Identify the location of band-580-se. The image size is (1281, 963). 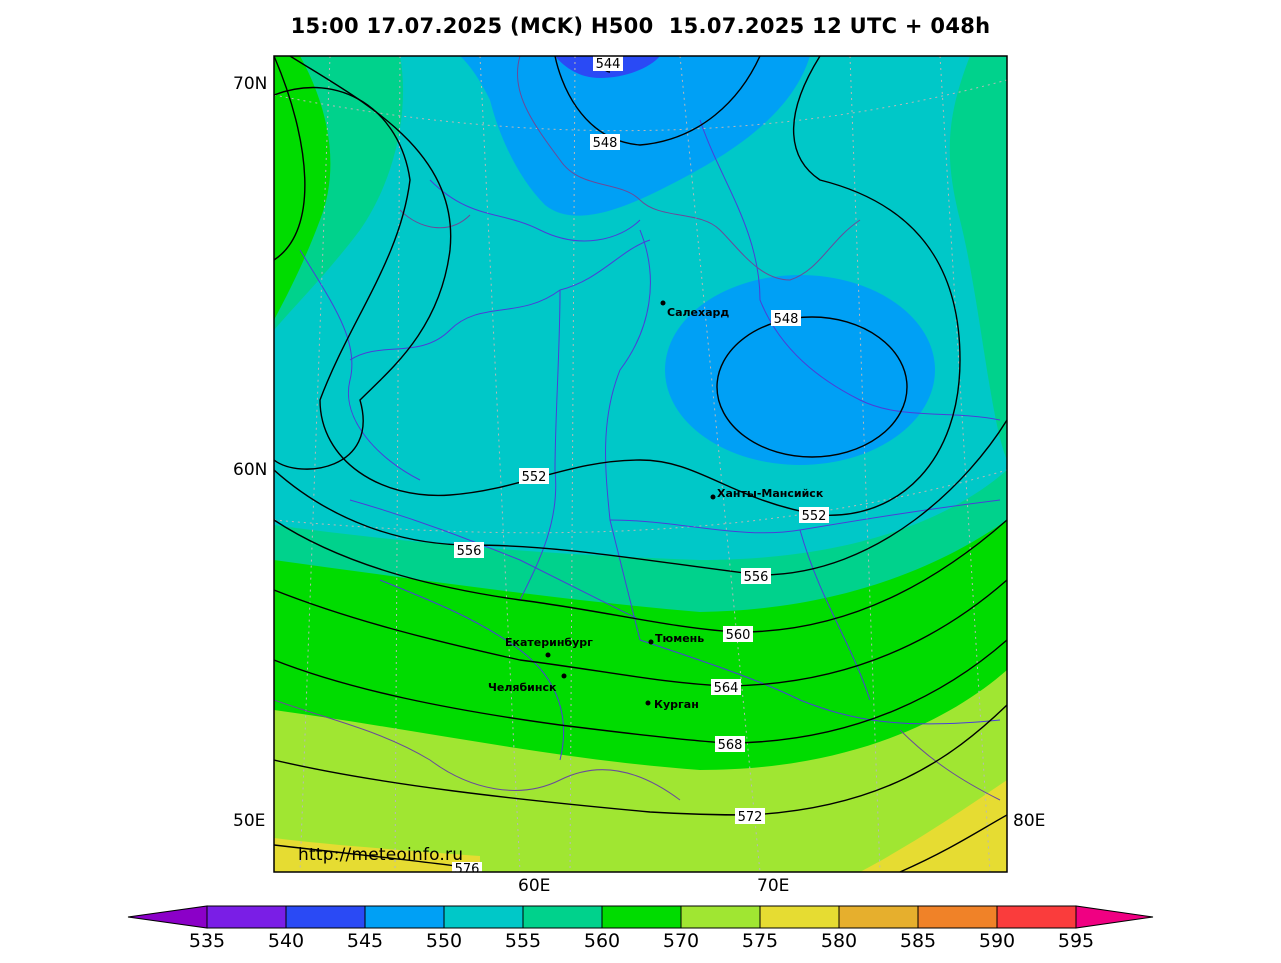
(933, 826).